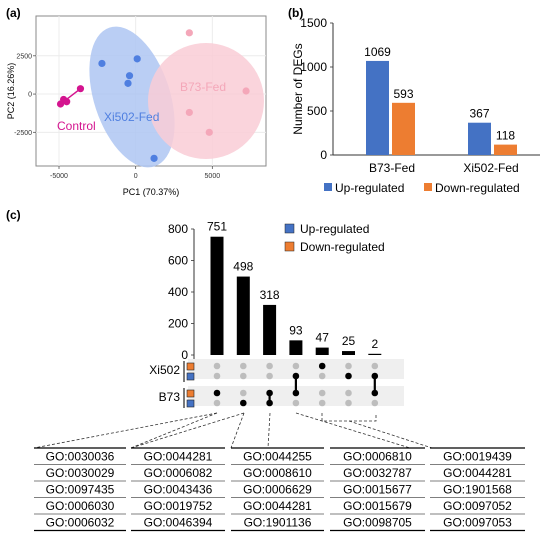 Image resolution: width=550 pixels, height=543 pixels. Describe the element at coordinates (237, 430) in the screenshot. I see `go-connector-2b` at that location.